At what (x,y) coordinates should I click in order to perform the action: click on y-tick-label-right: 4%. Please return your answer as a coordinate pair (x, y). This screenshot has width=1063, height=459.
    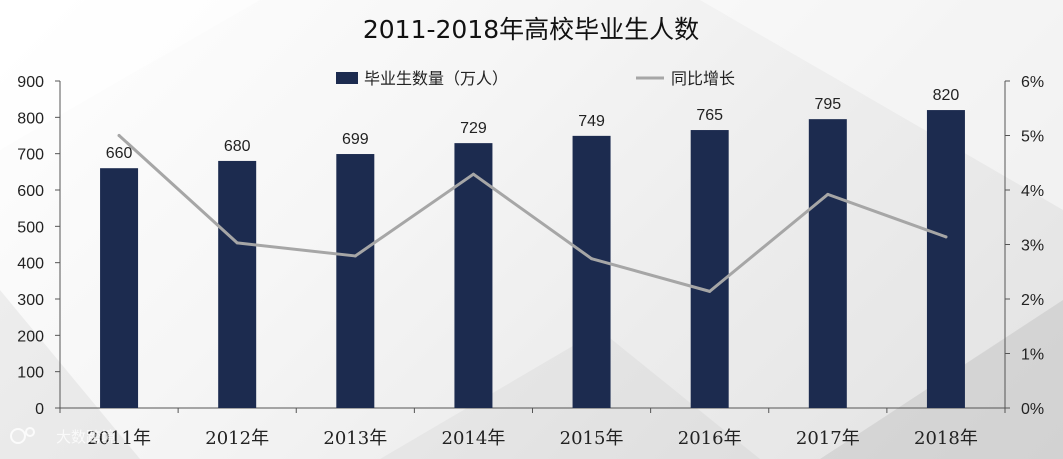
    Looking at the image, I should click on (1032, 191).